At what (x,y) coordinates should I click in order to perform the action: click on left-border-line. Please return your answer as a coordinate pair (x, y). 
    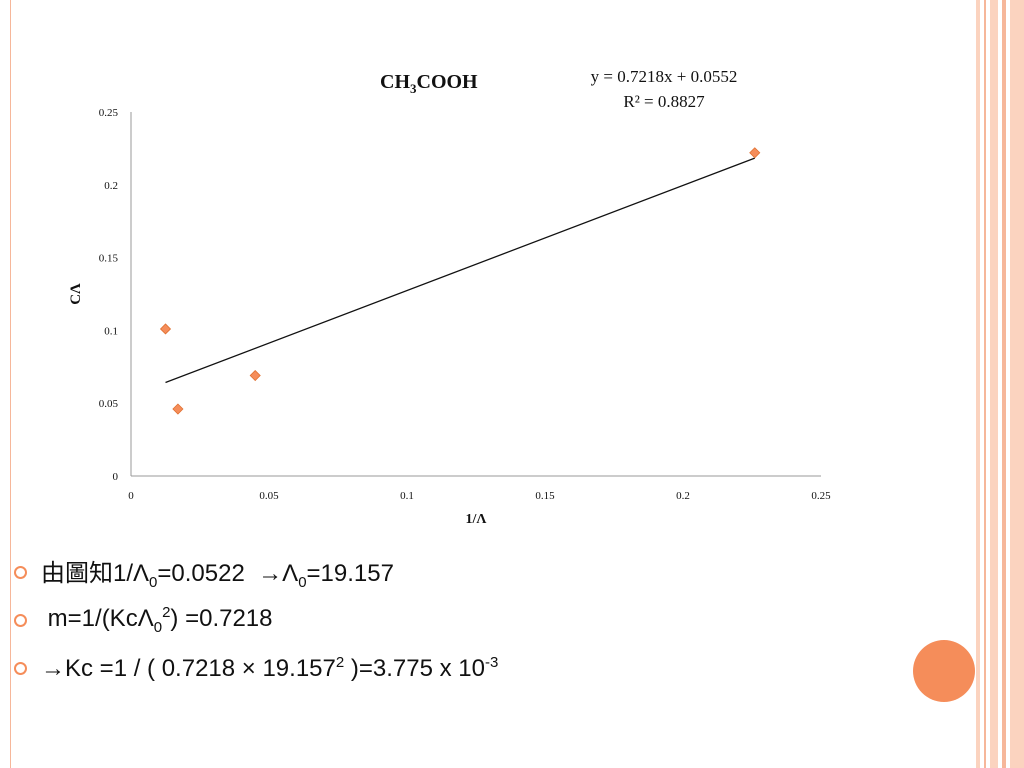
    Looking at the image, I should click on (10, 384).